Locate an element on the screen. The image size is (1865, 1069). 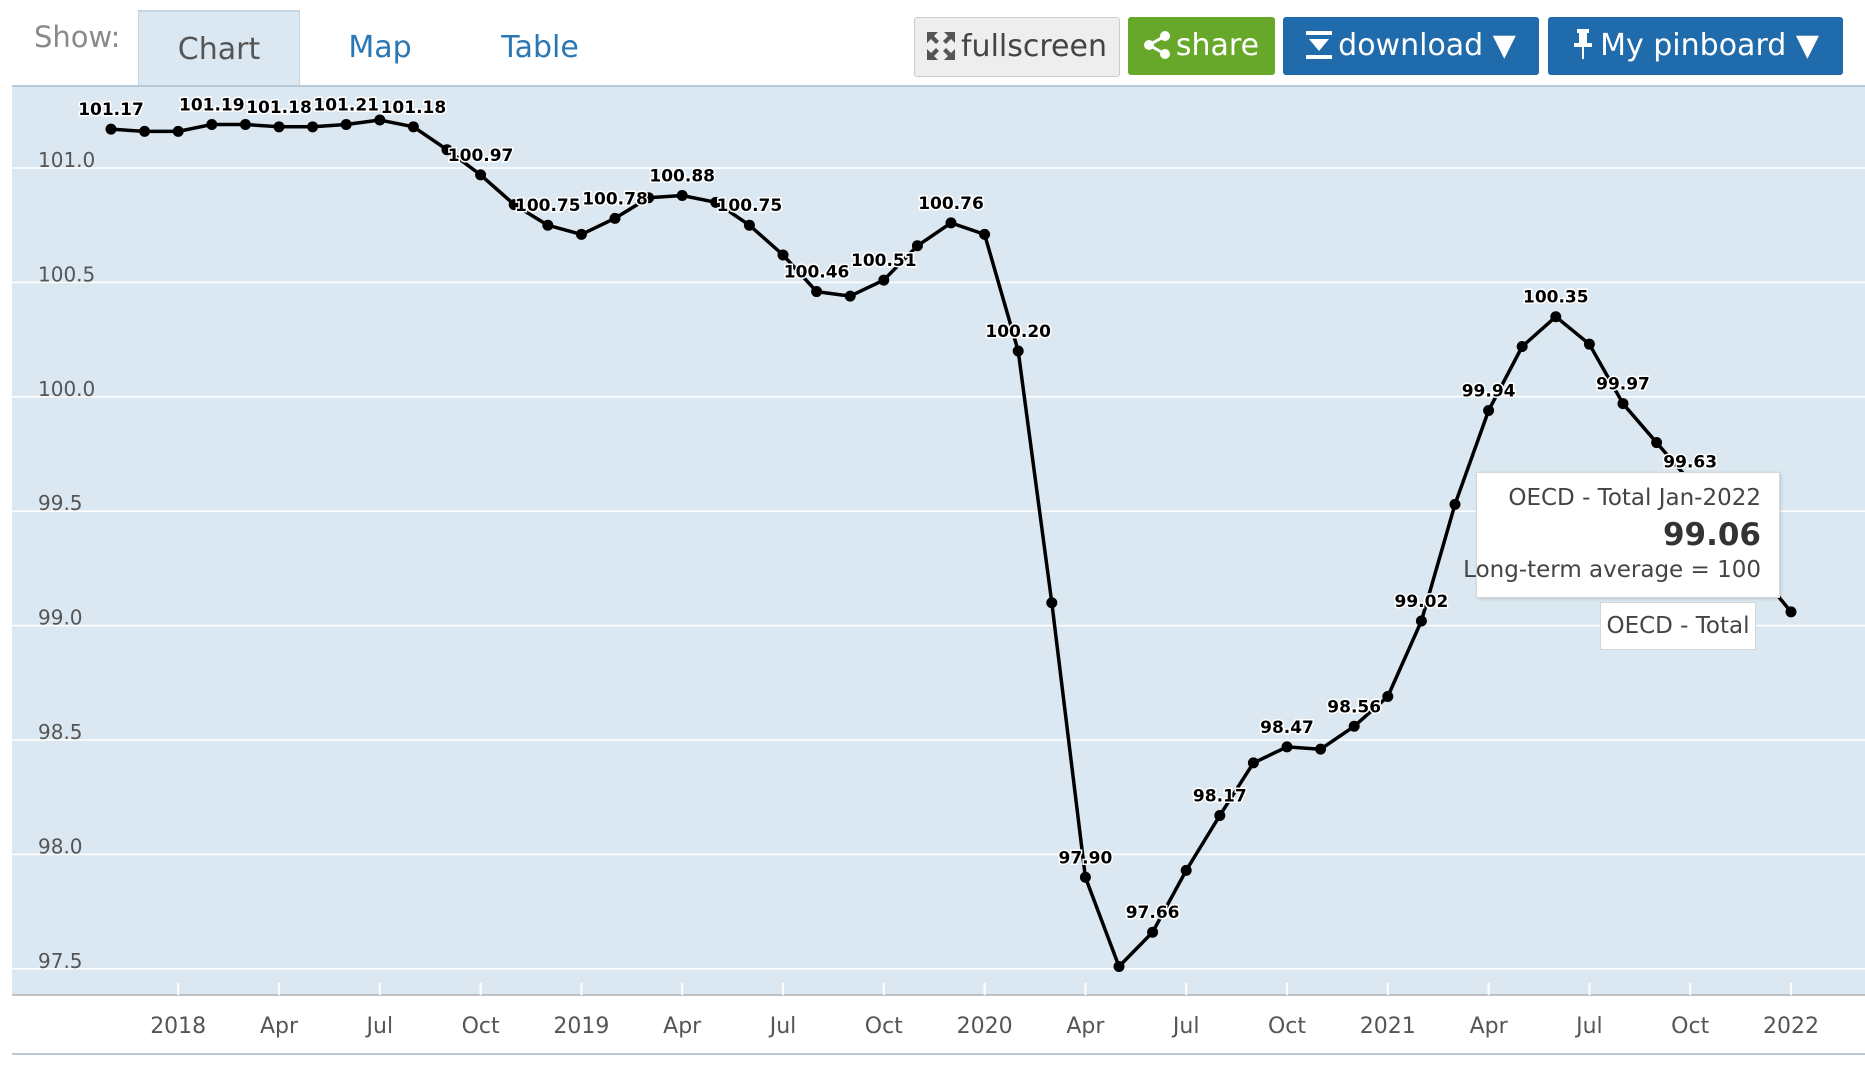
y-tick-label: 97.5 is located at coordinates (60, 961).